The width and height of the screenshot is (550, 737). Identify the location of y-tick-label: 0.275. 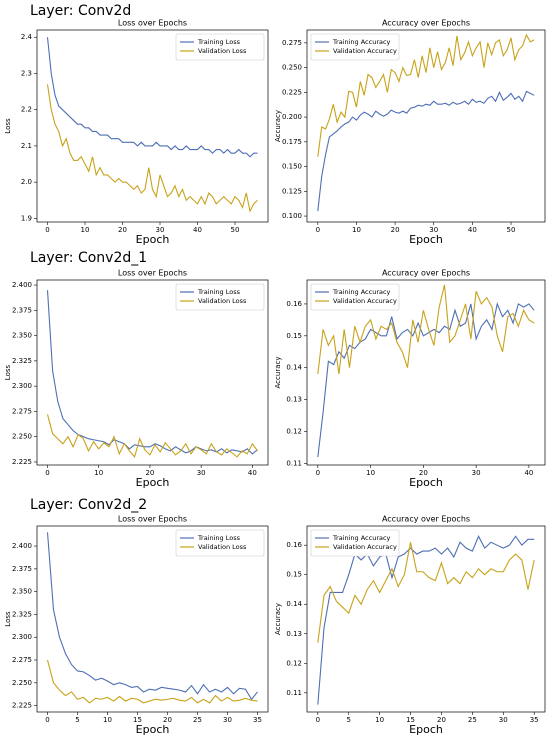
(292, 43).